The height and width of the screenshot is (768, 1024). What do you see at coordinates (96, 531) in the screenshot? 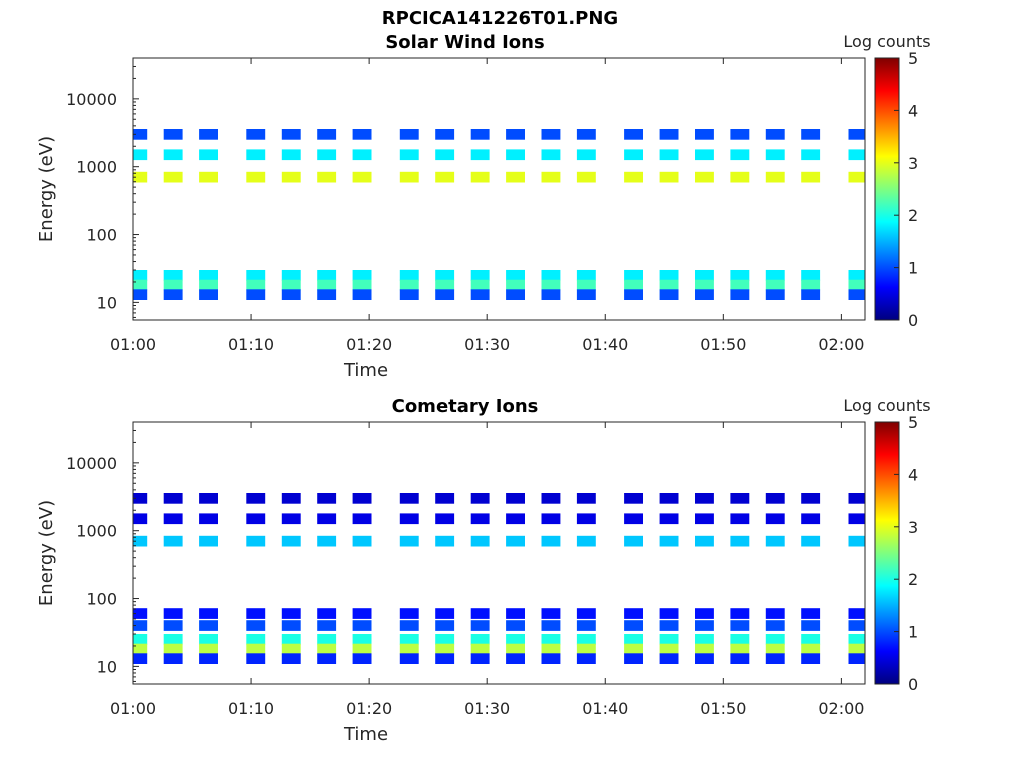
I see `y-tick-label: 1000` at bounding box center [96, 531].